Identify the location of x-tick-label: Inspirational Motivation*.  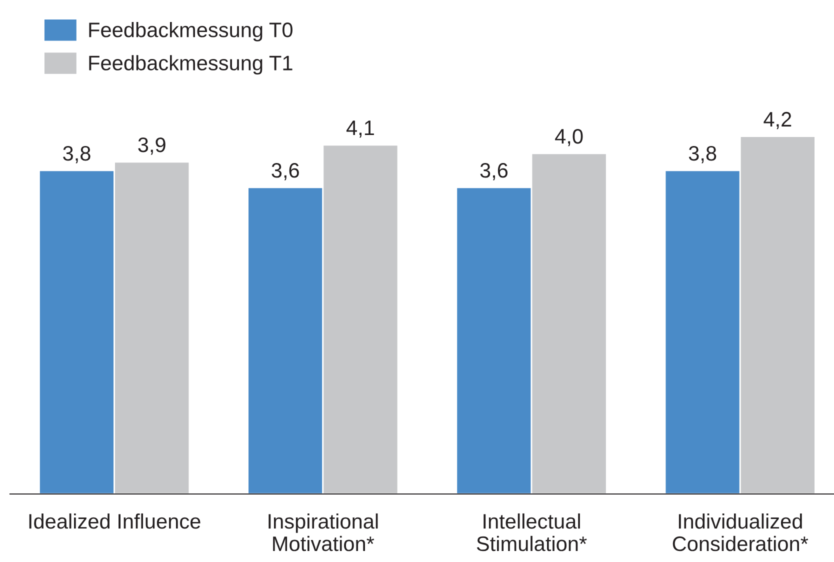
(323, 532).